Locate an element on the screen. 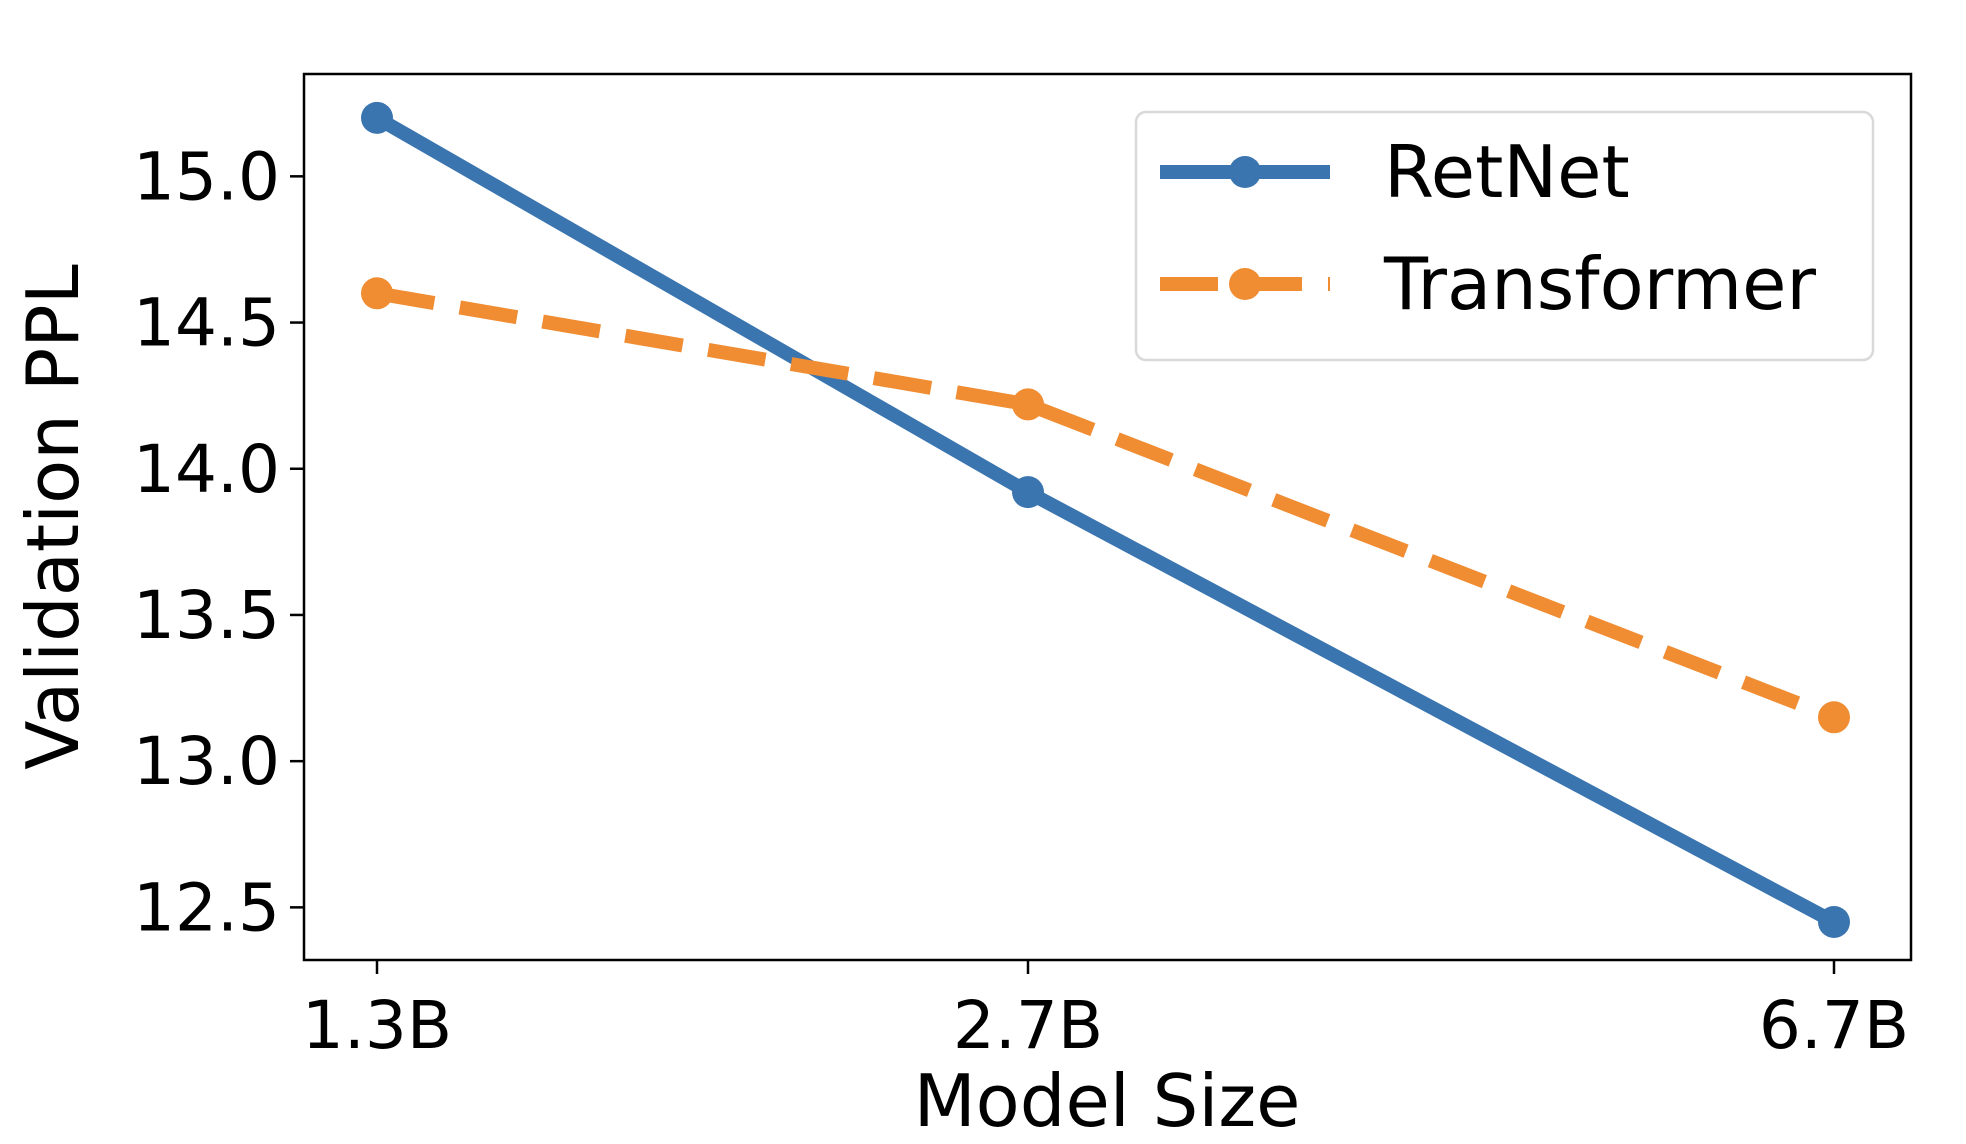 This screenshot has width=1966, height=1144. y-axis-label: Validation PPL is located at coordinates (53, 516).